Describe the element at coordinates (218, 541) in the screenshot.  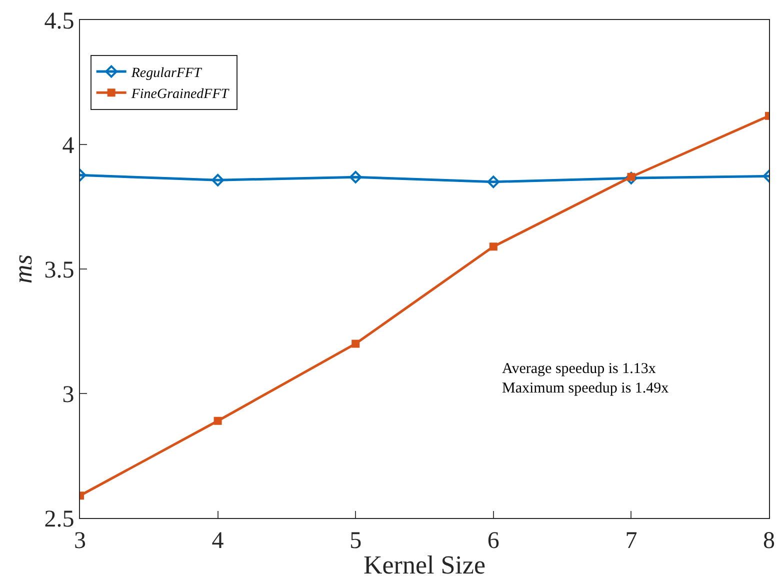
I see `x-tick-label: 4` at that location.